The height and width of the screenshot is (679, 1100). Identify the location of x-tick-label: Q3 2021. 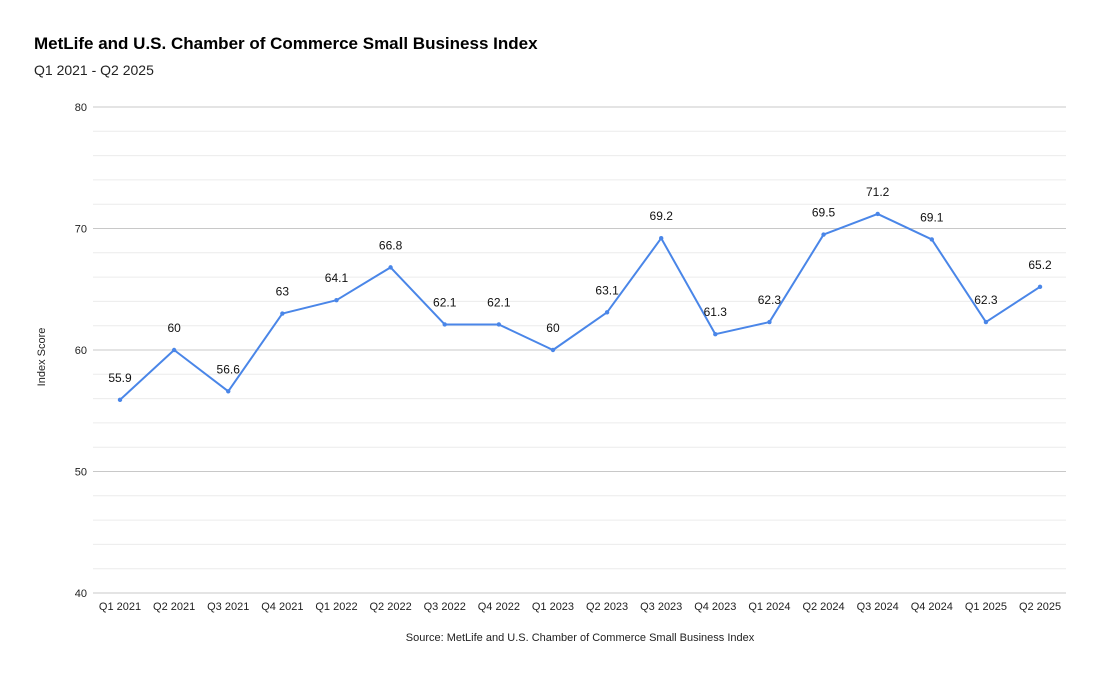
(228, 607).